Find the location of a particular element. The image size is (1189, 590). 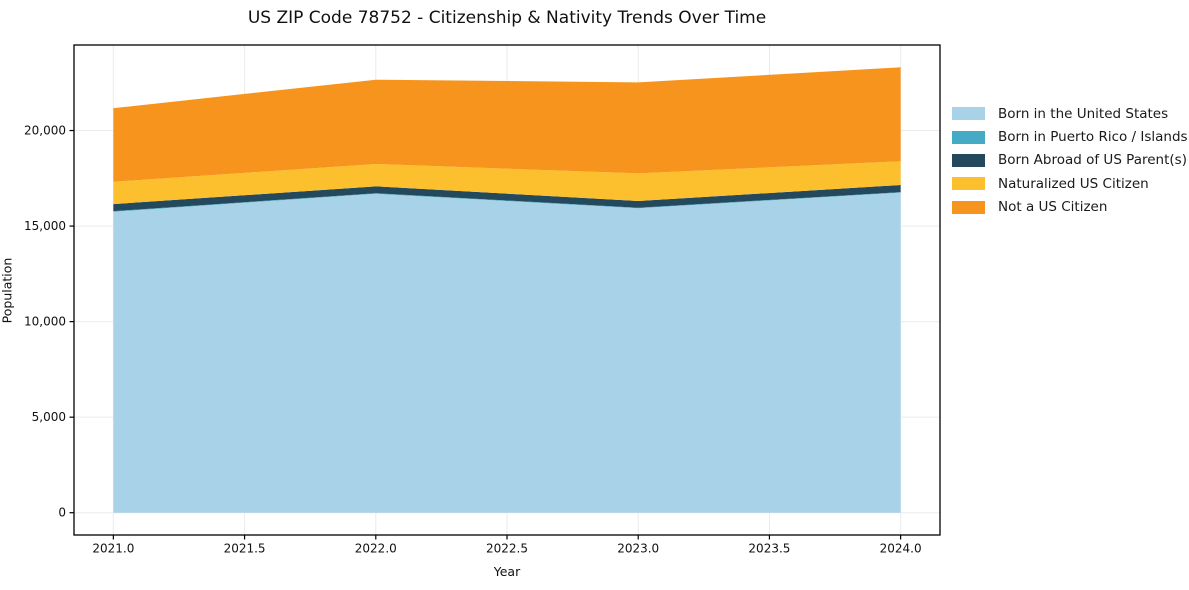

legend-label: Born in the United States is located at coordinates (1083, 113).